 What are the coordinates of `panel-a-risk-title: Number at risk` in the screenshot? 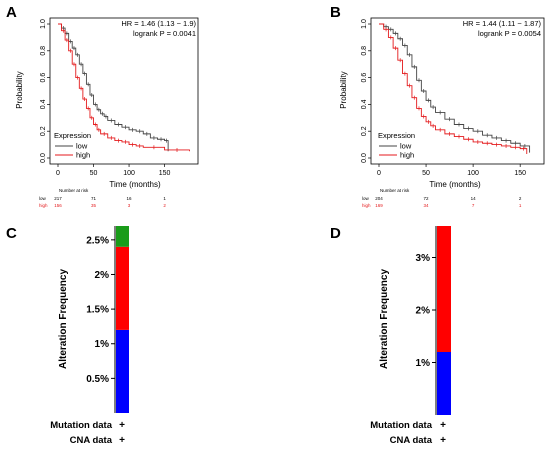 It's located at (74, 190).